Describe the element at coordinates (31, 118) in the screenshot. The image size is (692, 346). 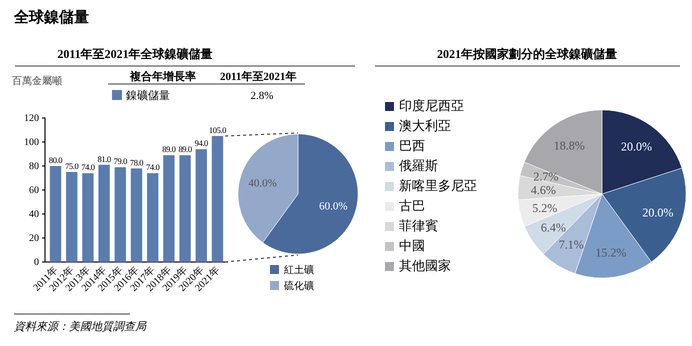
I see `y-tick-label: 120` at that location.